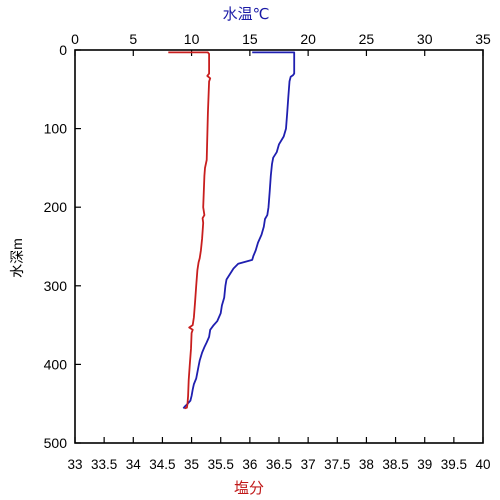 Image resolution: width=500 pixels, height=500 pixels. I want to click on top-tick-label: 25, so click(367, 39).